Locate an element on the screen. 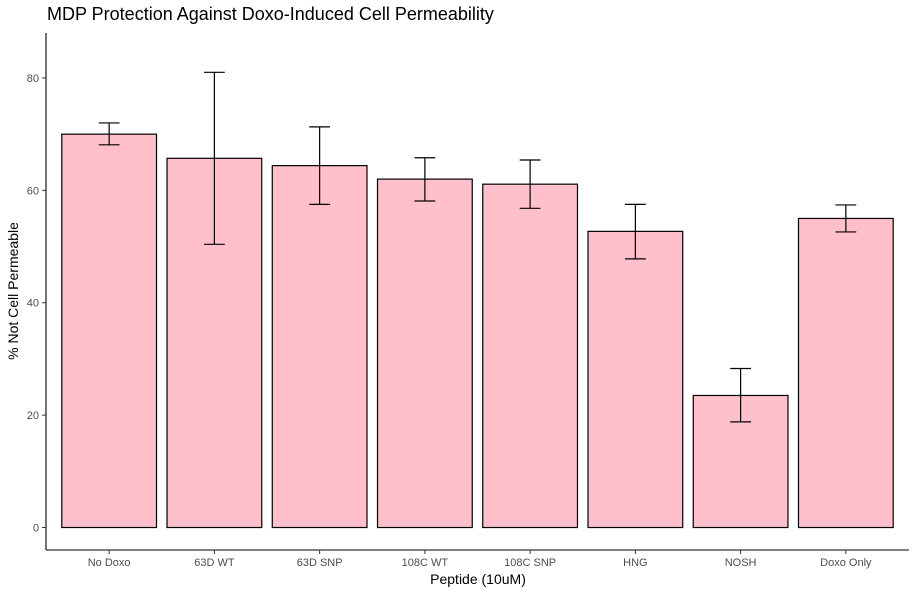 This screenshot has height=595, width=917. x-tick-label: Doxo Only is located at coordinates (846, 563).